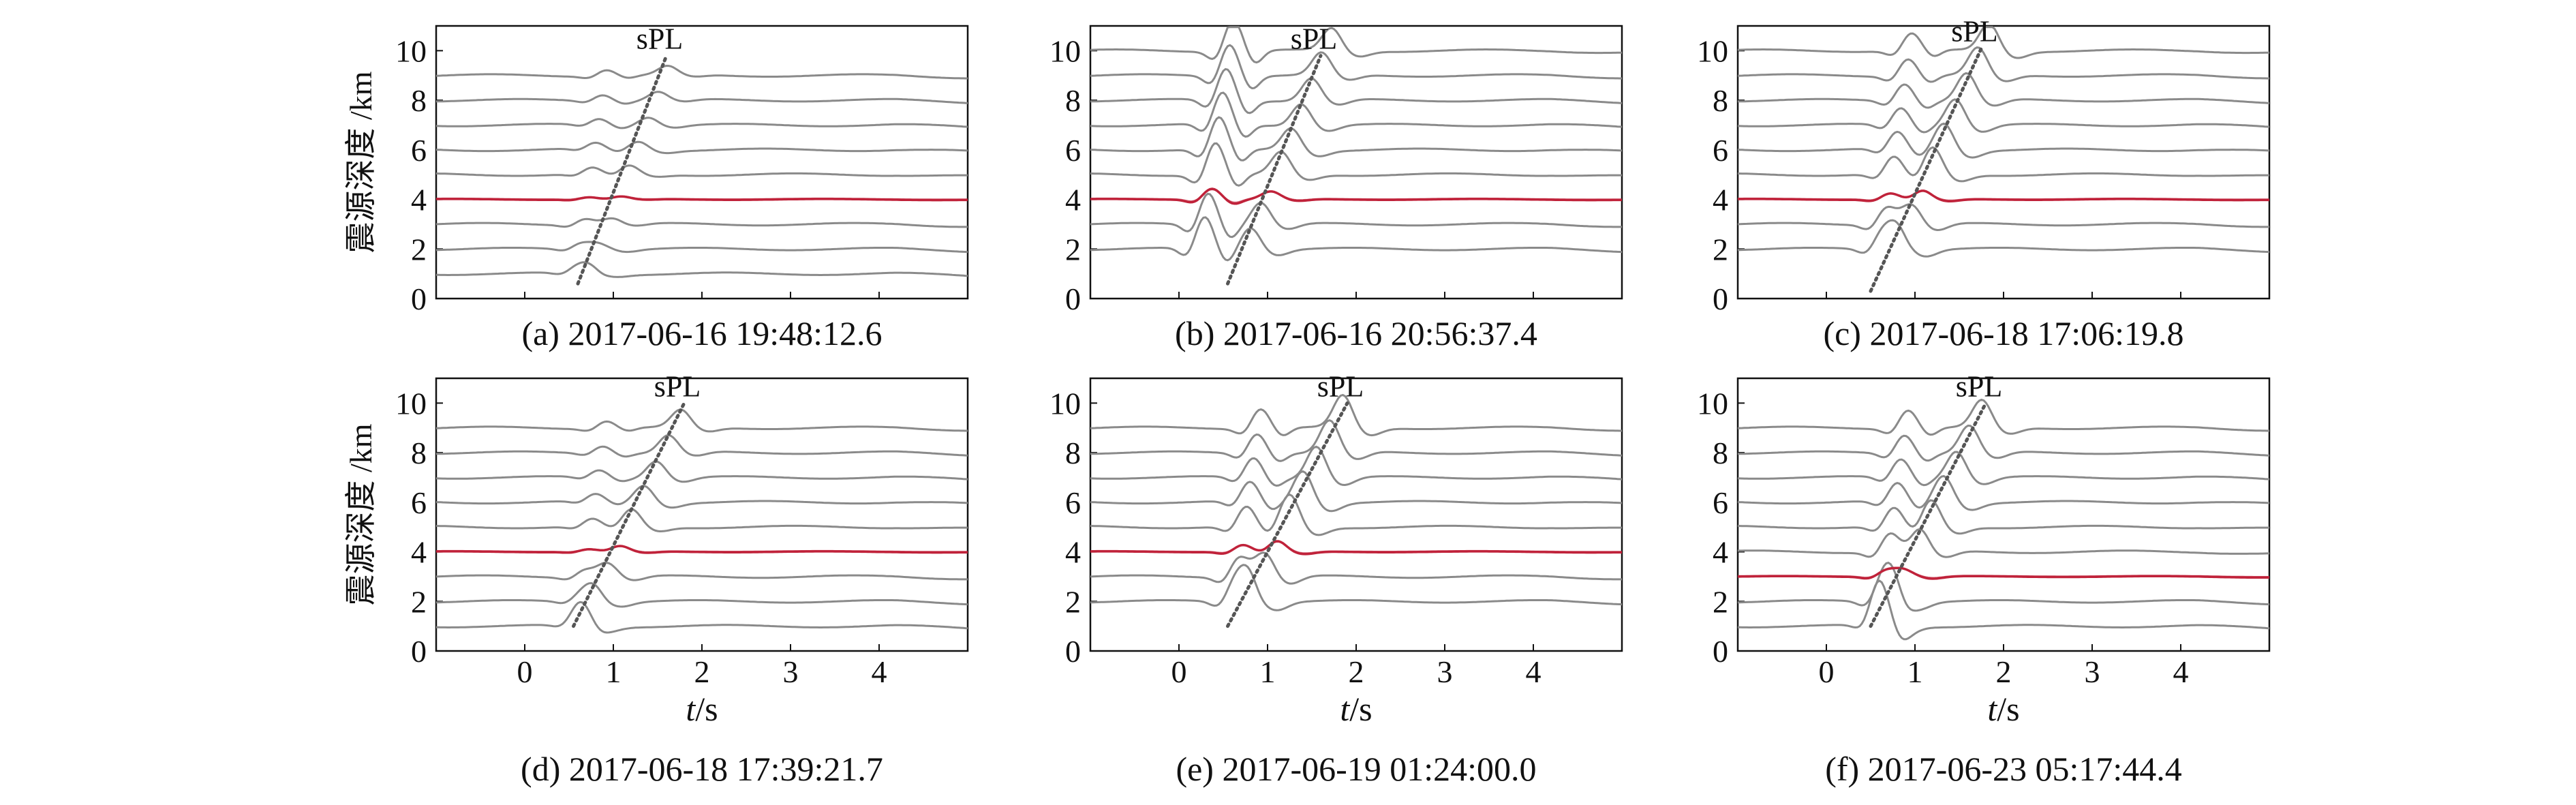  Describe the element at coordinates (361, 514) in the screenshot. I see `y-axis-label: 震源深度 /km` at that location.